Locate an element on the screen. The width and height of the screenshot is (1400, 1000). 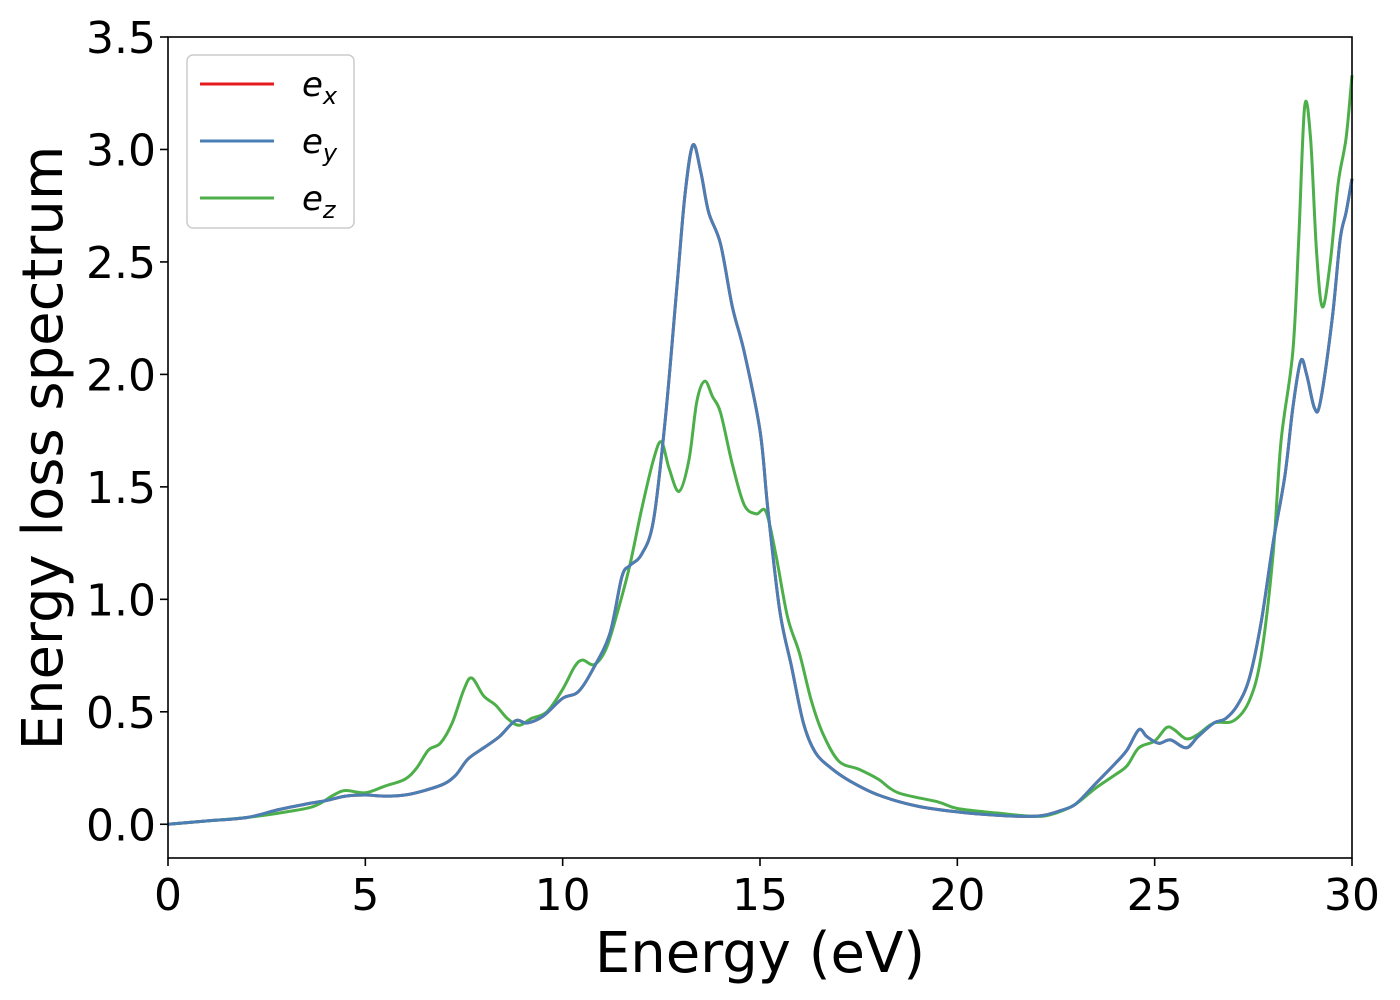
legend-items: ex ey ez is located at coordinates (269, 144).